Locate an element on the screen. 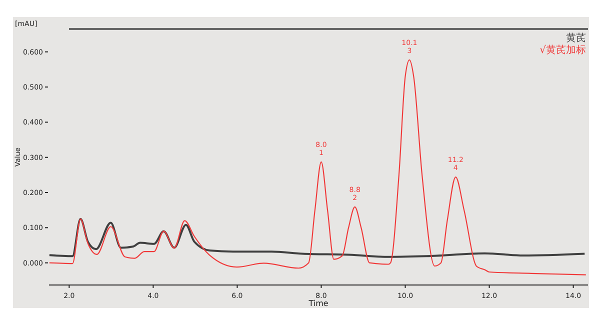 The width and height of the screenshot is (609, 323). text: 黄芪 is located at coordinates (576, 38).